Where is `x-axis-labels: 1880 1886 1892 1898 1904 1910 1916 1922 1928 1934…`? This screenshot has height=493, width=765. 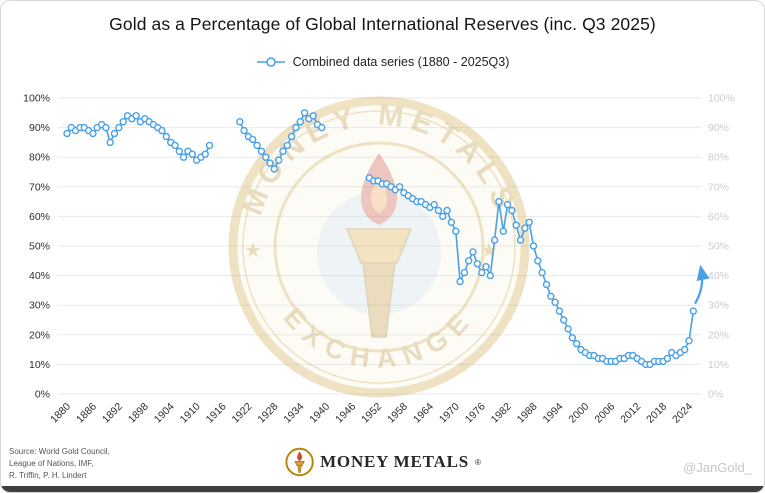
x-axis-labels: 1880 1886 1892 1898 1904 1910 1916 1922 1928 1934… is located at coordinates (371, 413).